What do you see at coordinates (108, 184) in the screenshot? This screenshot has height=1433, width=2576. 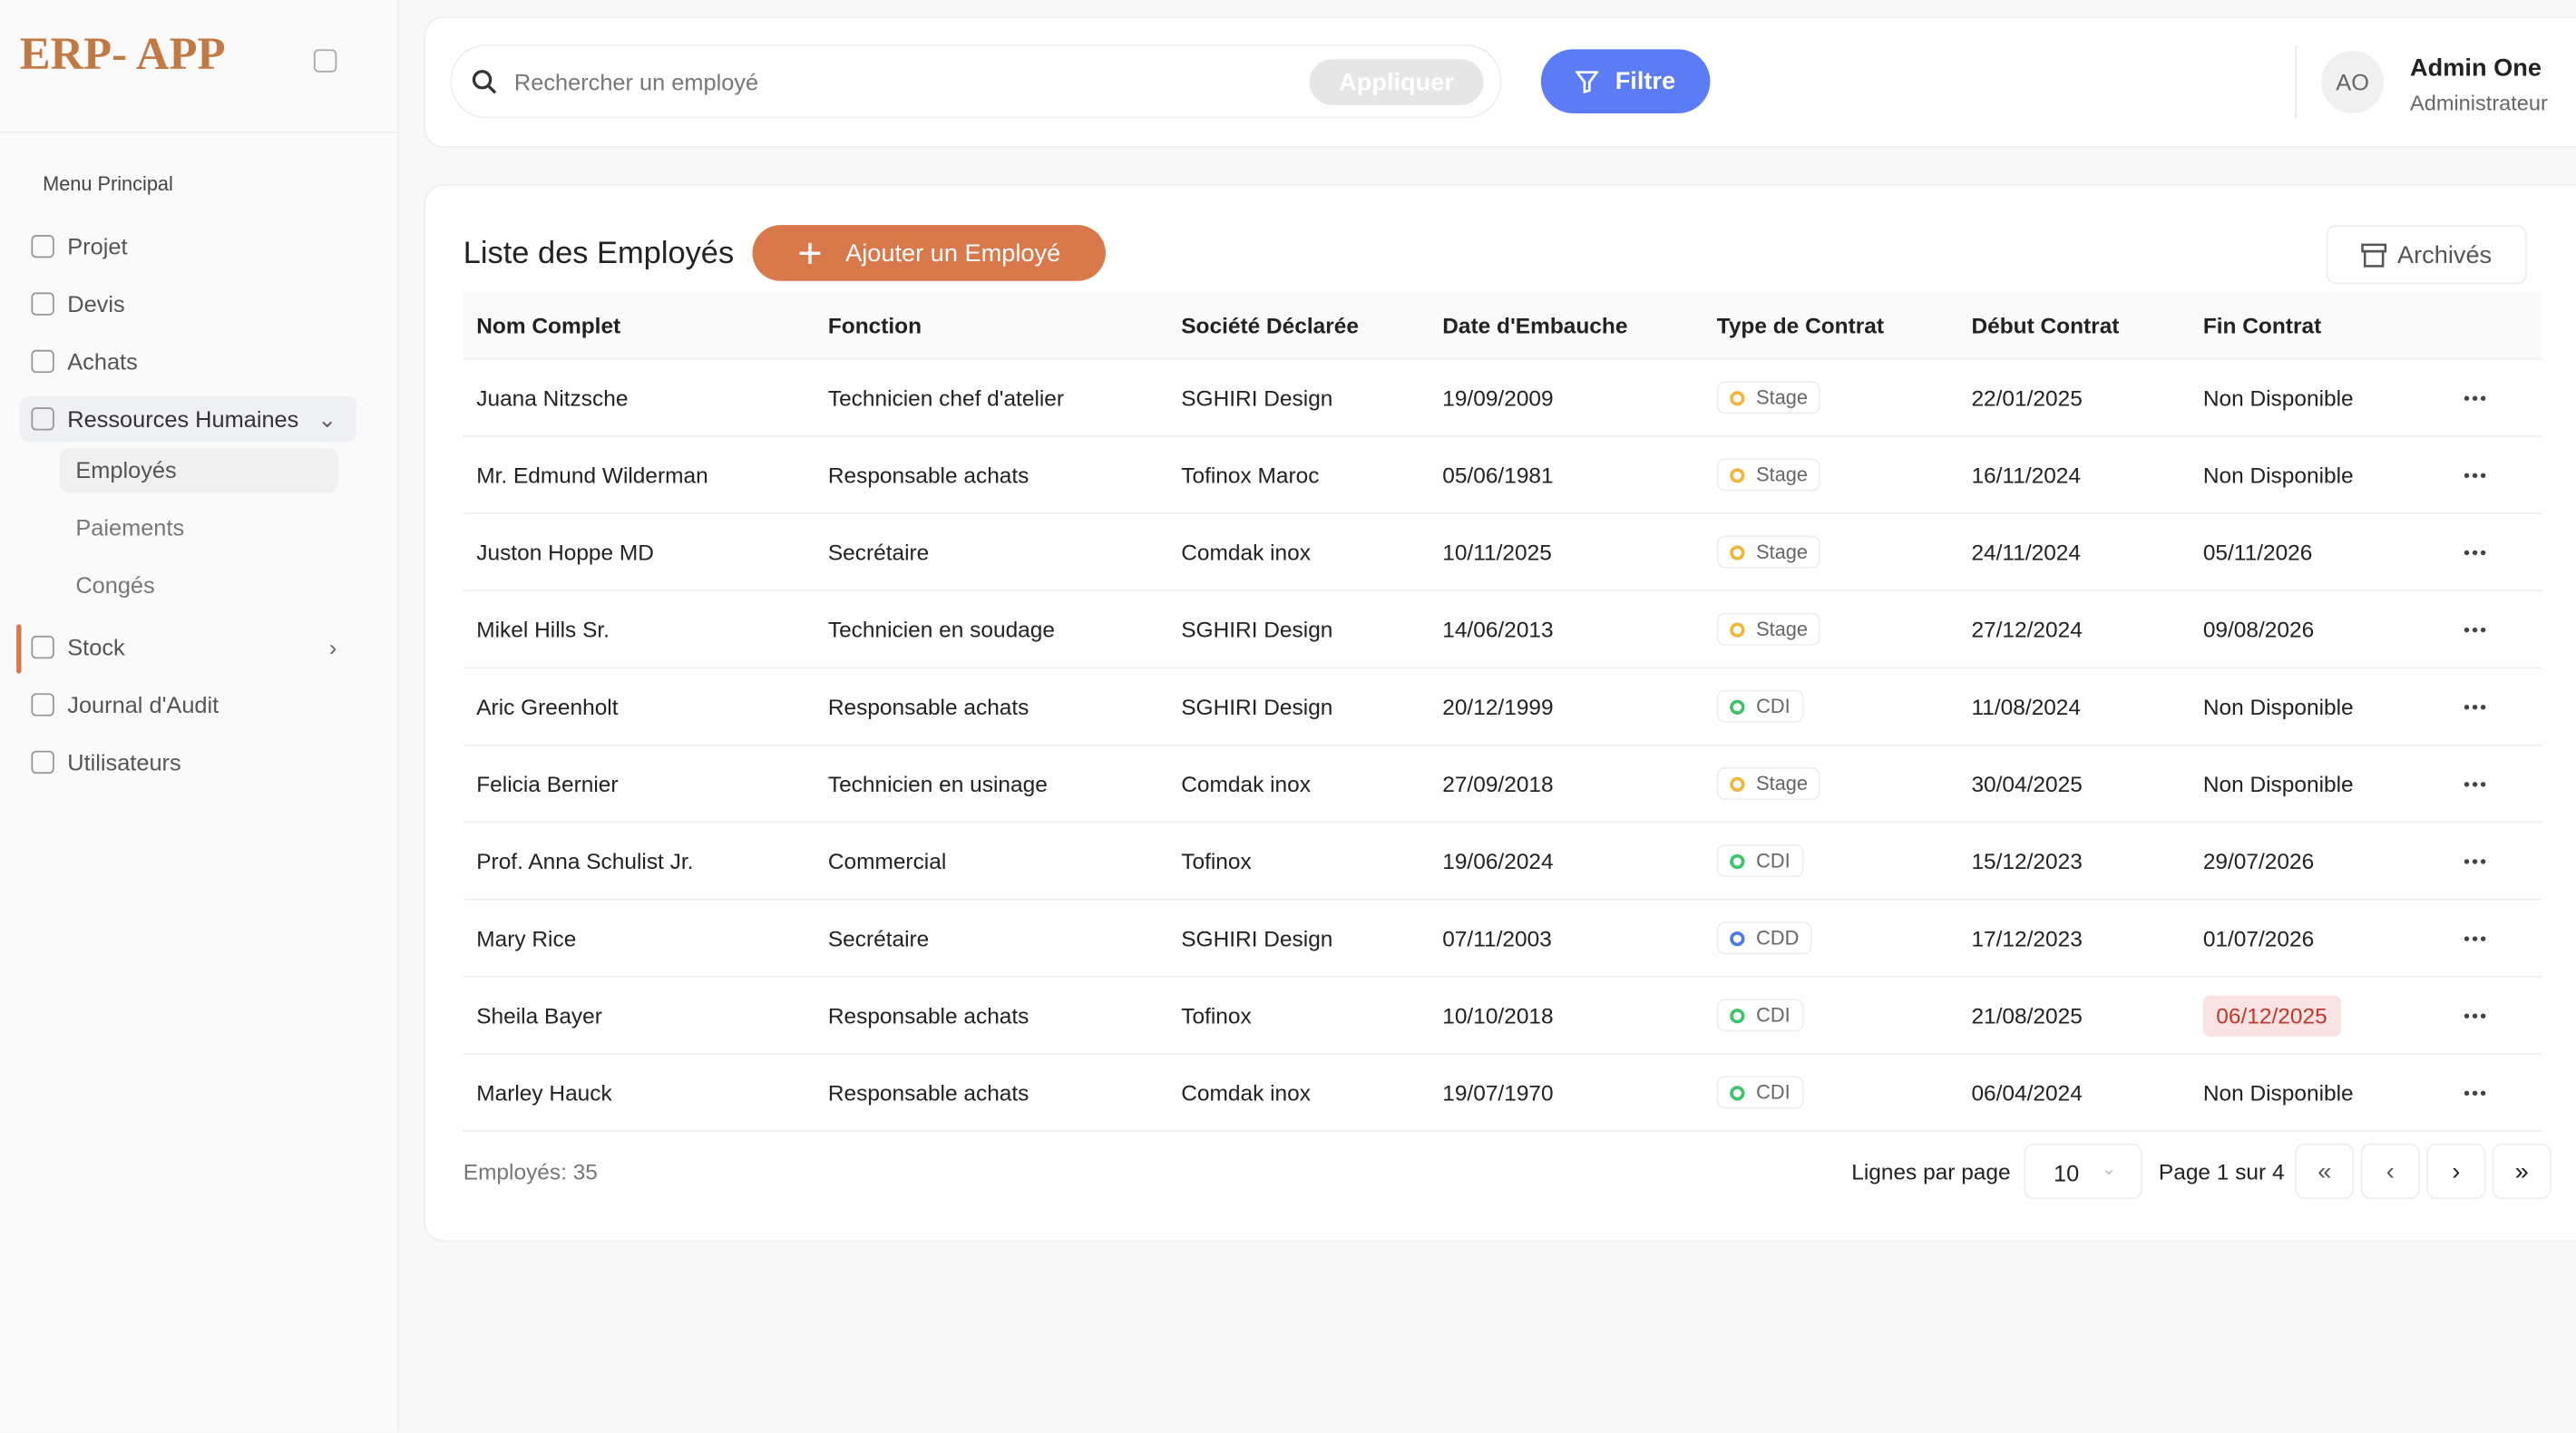 I see `menu-section: Menu Principal` at bounding box center [108, 184].